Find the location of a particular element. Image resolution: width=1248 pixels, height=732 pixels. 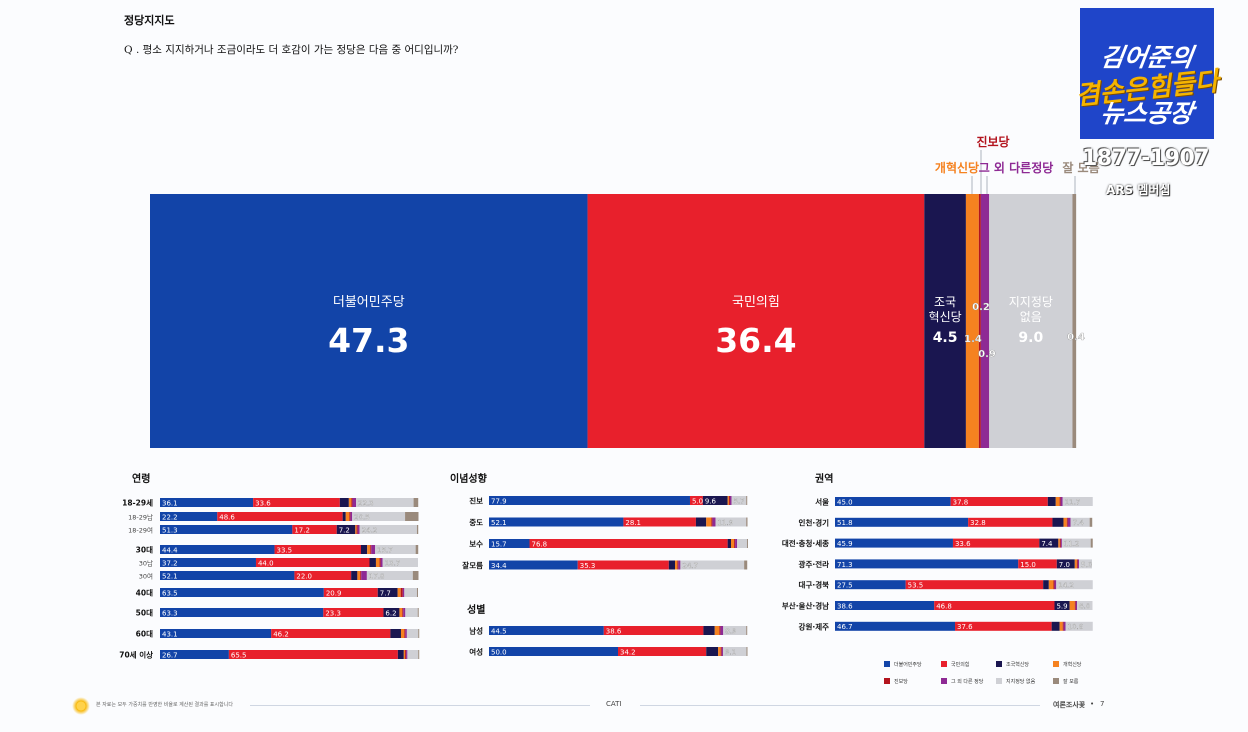

section-heading: 정당지지도 is located at coordinates (149, 20).